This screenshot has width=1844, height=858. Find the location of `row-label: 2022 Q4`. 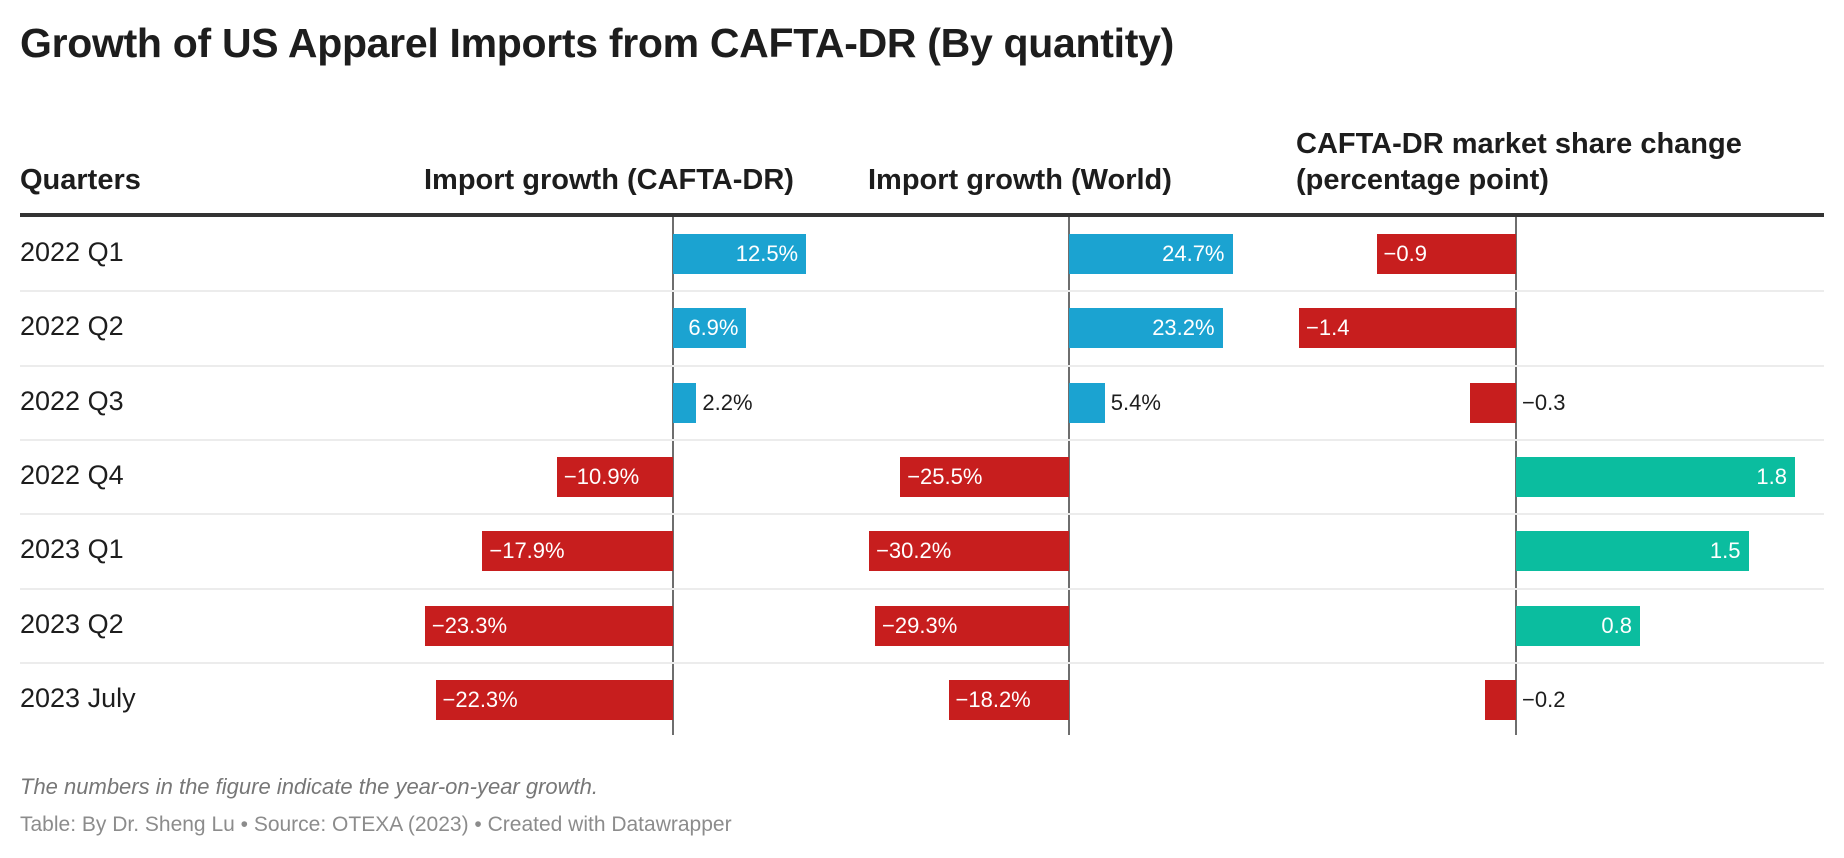

row-label: 2022 Q4 is located at coordinates (72, 474).